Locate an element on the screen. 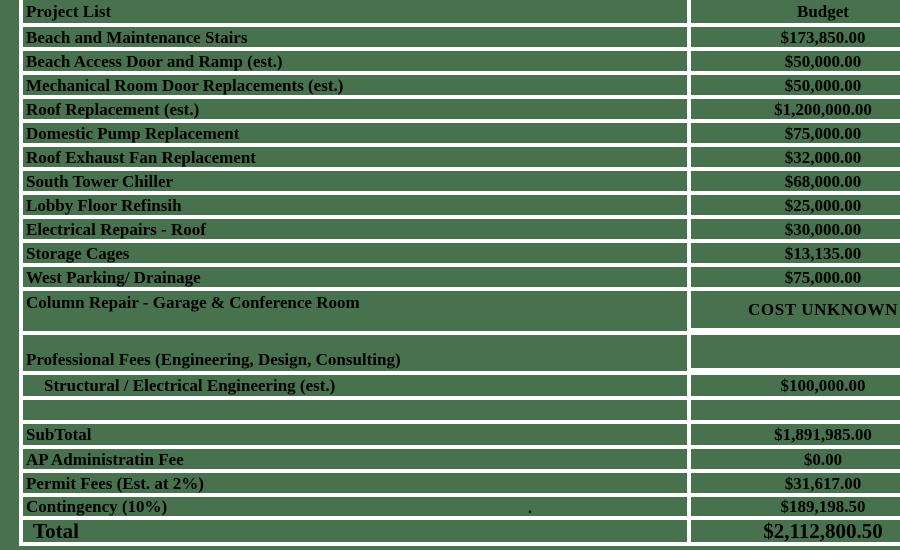 The image size is (900, 550). contingency-label: Contingency (10%) is located at coordinates (97, 506).